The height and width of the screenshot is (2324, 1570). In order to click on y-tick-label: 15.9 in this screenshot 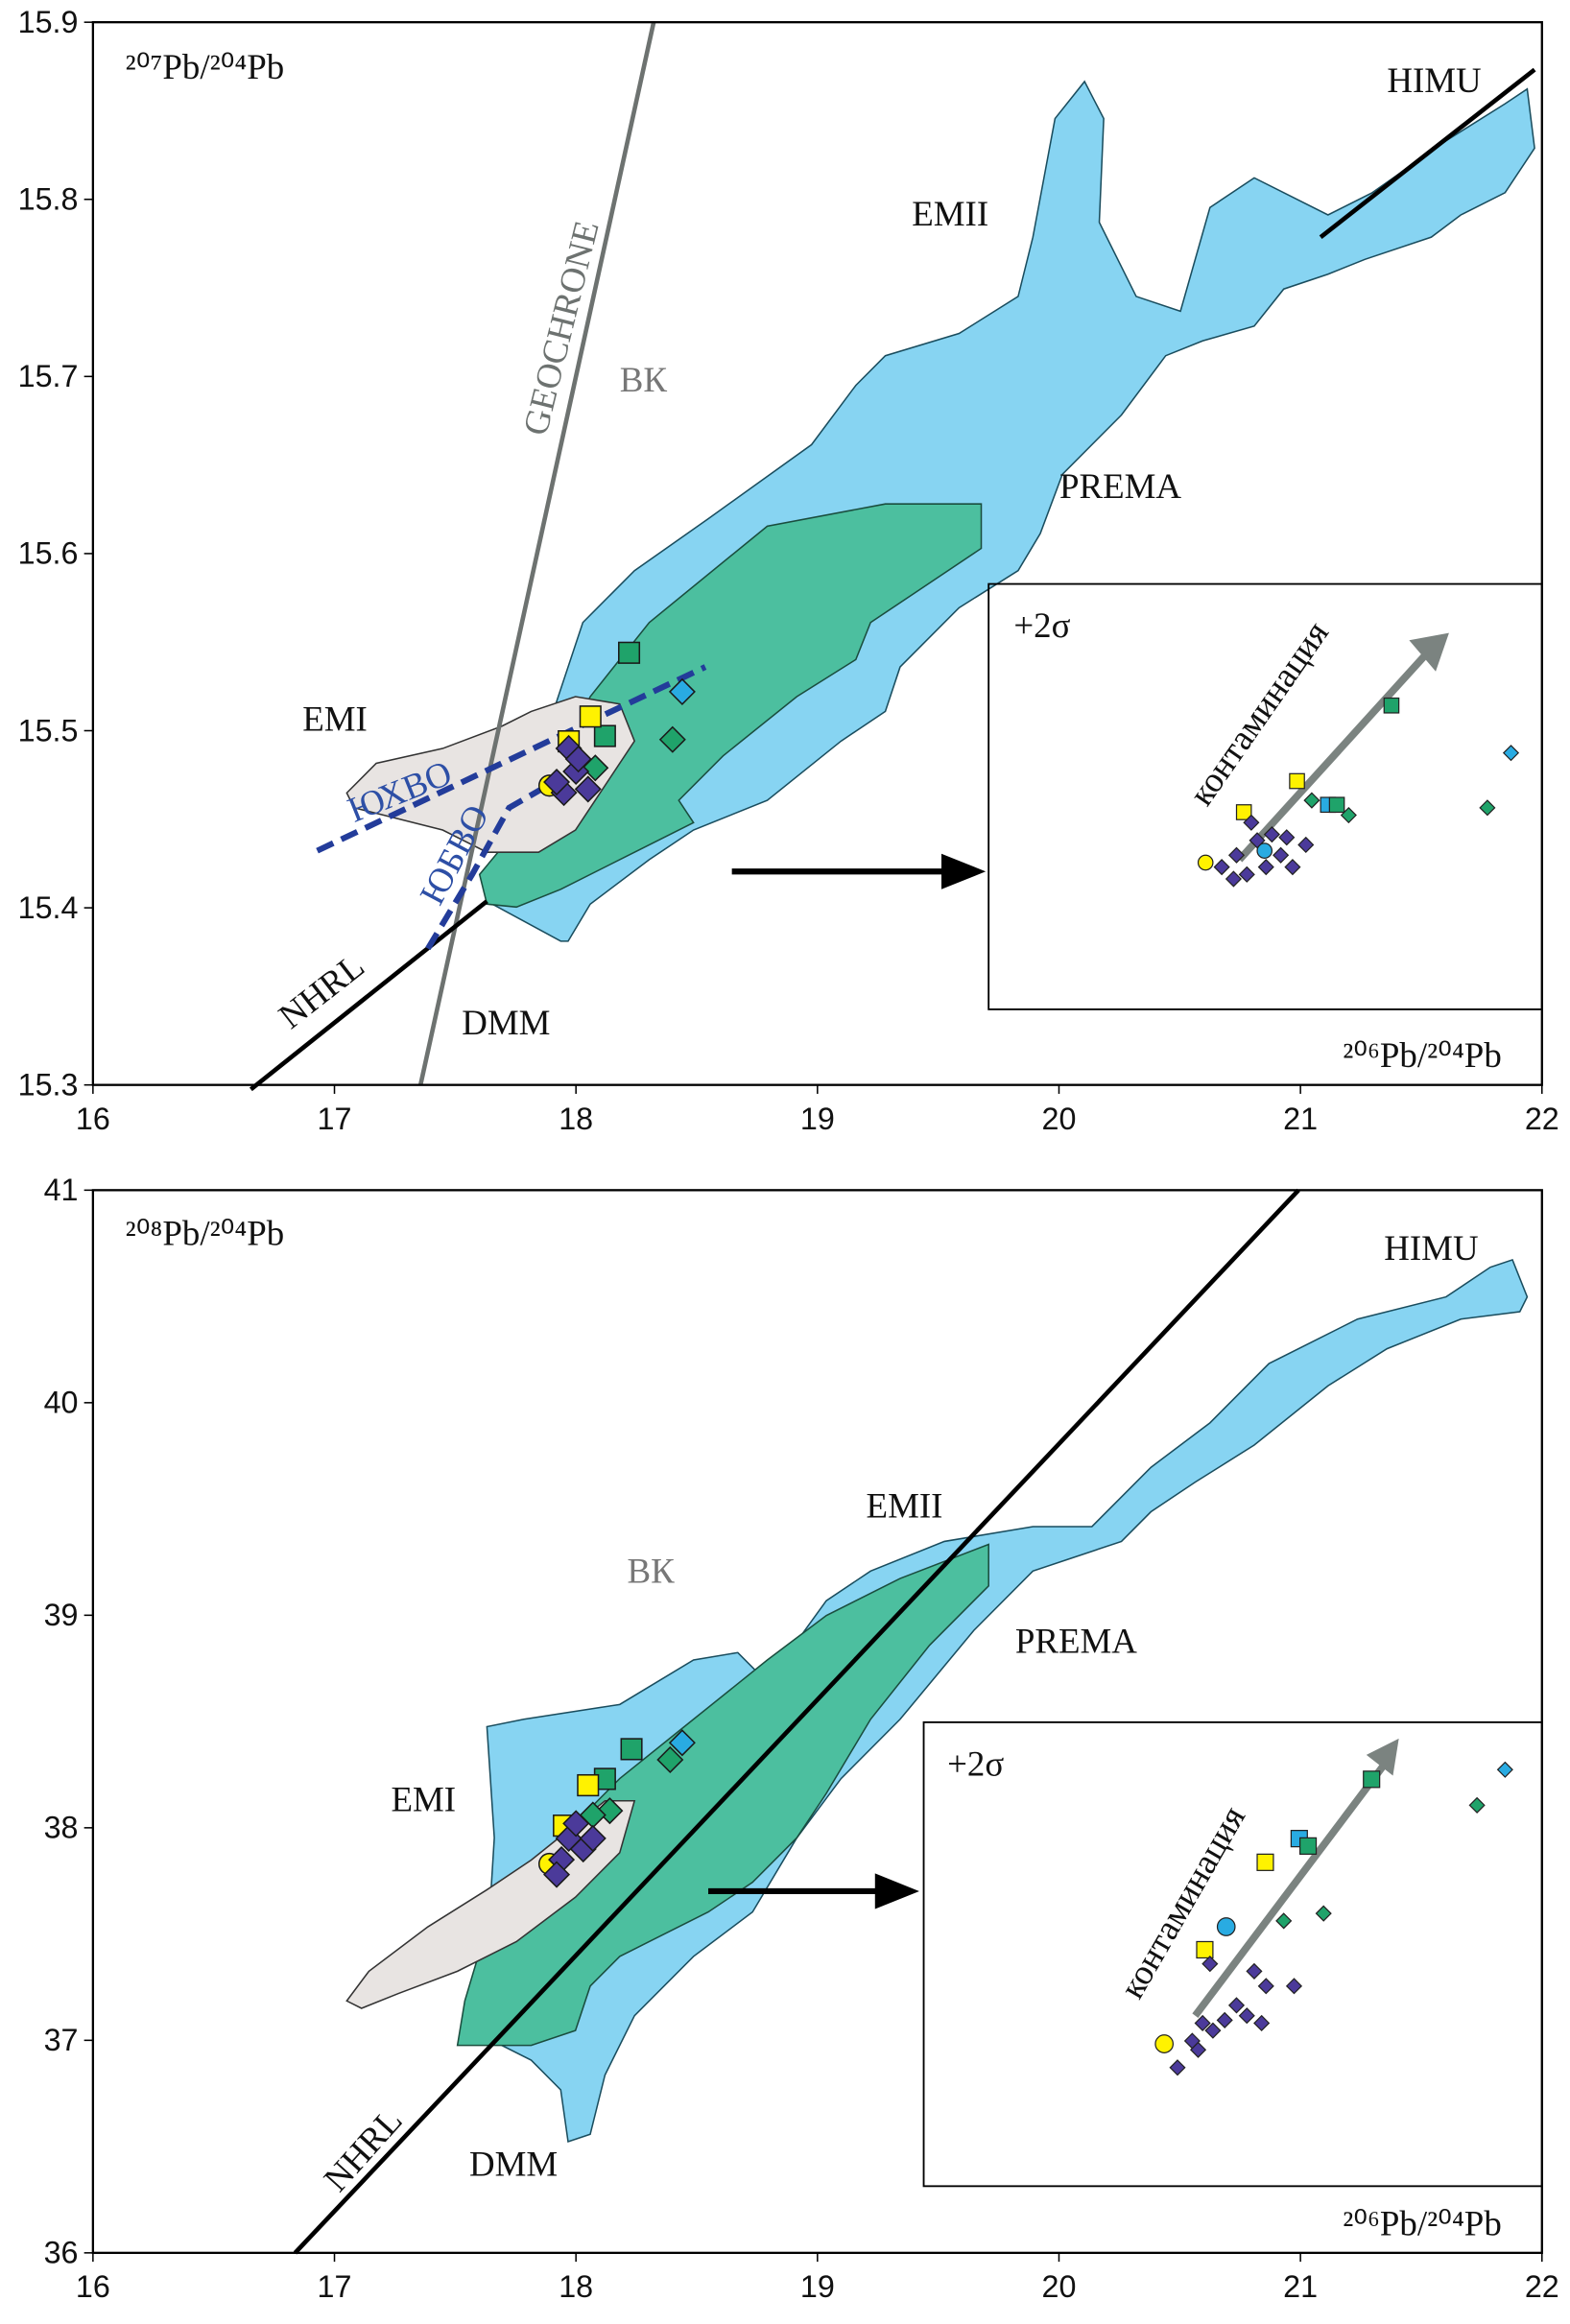, I will do `click(48, 22)`.